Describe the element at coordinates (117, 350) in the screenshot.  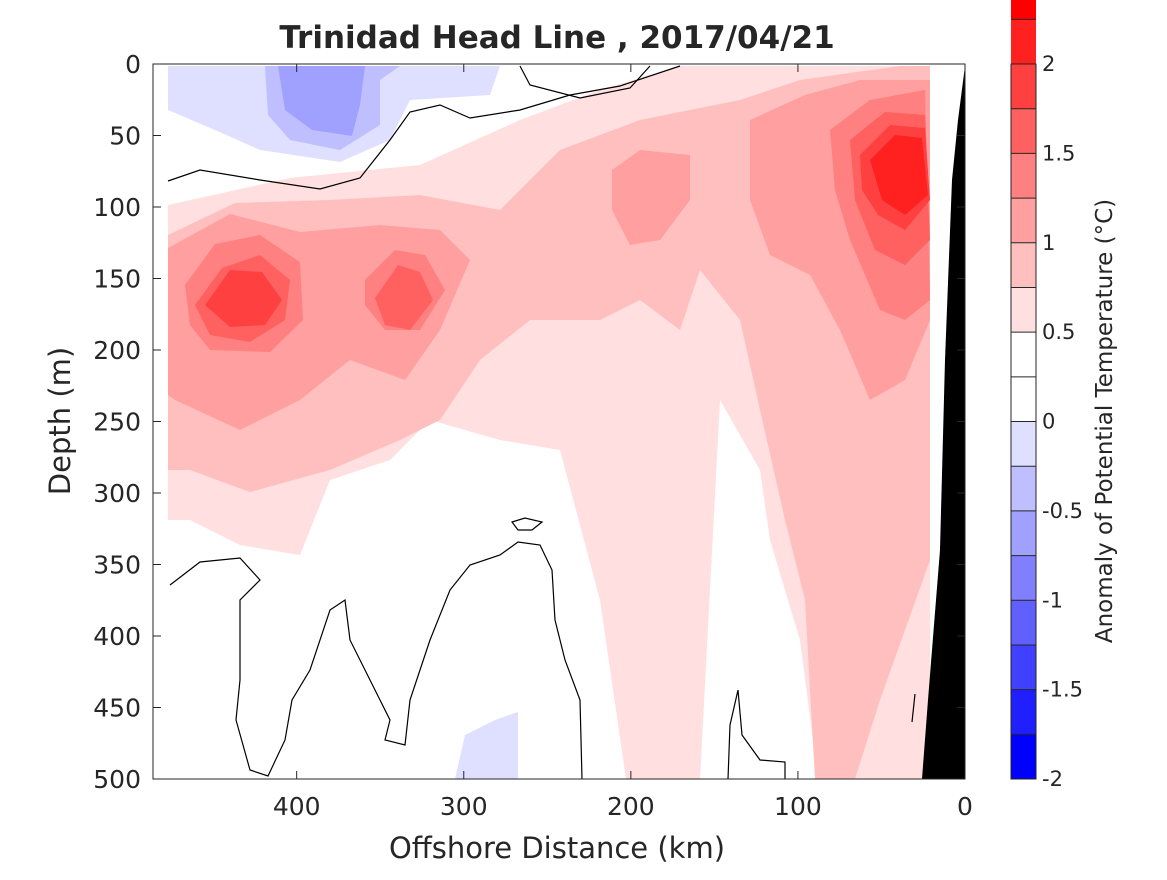
I see `y-tick-label: 200` at that location.